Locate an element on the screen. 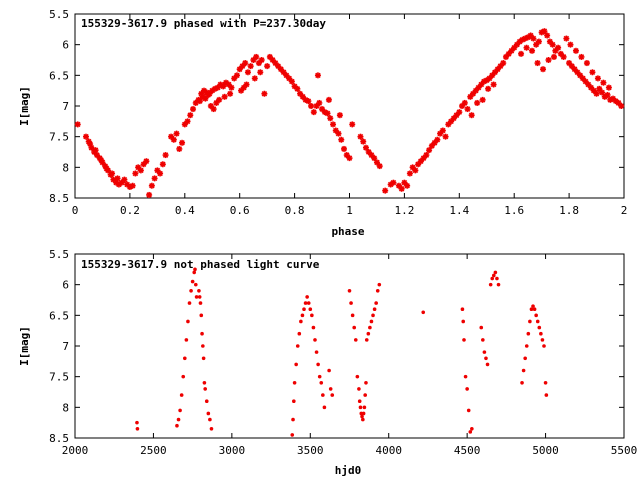 This screenshot has height=480, width=640. chart-title: 155329-3617.9 not phased light curve is located at coordinates (200, 264).